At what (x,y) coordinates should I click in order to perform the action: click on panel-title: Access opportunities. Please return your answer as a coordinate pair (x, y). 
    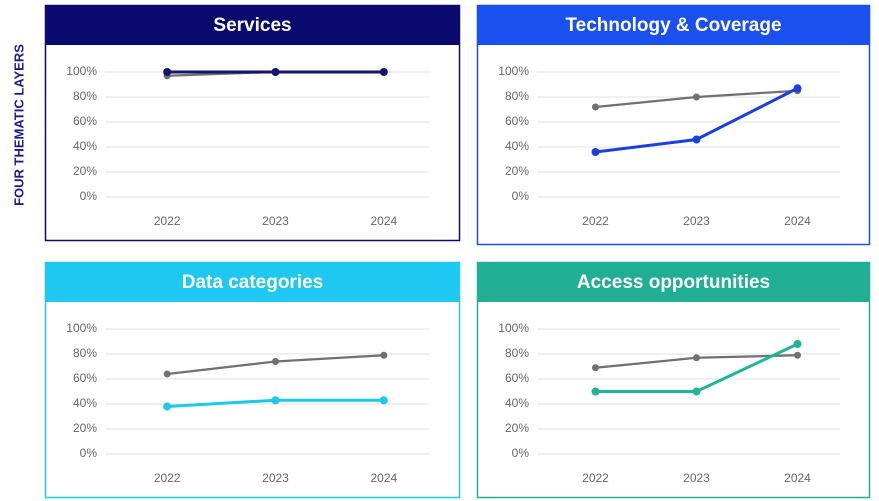
    Looking at the image, I should click on (673, 282).